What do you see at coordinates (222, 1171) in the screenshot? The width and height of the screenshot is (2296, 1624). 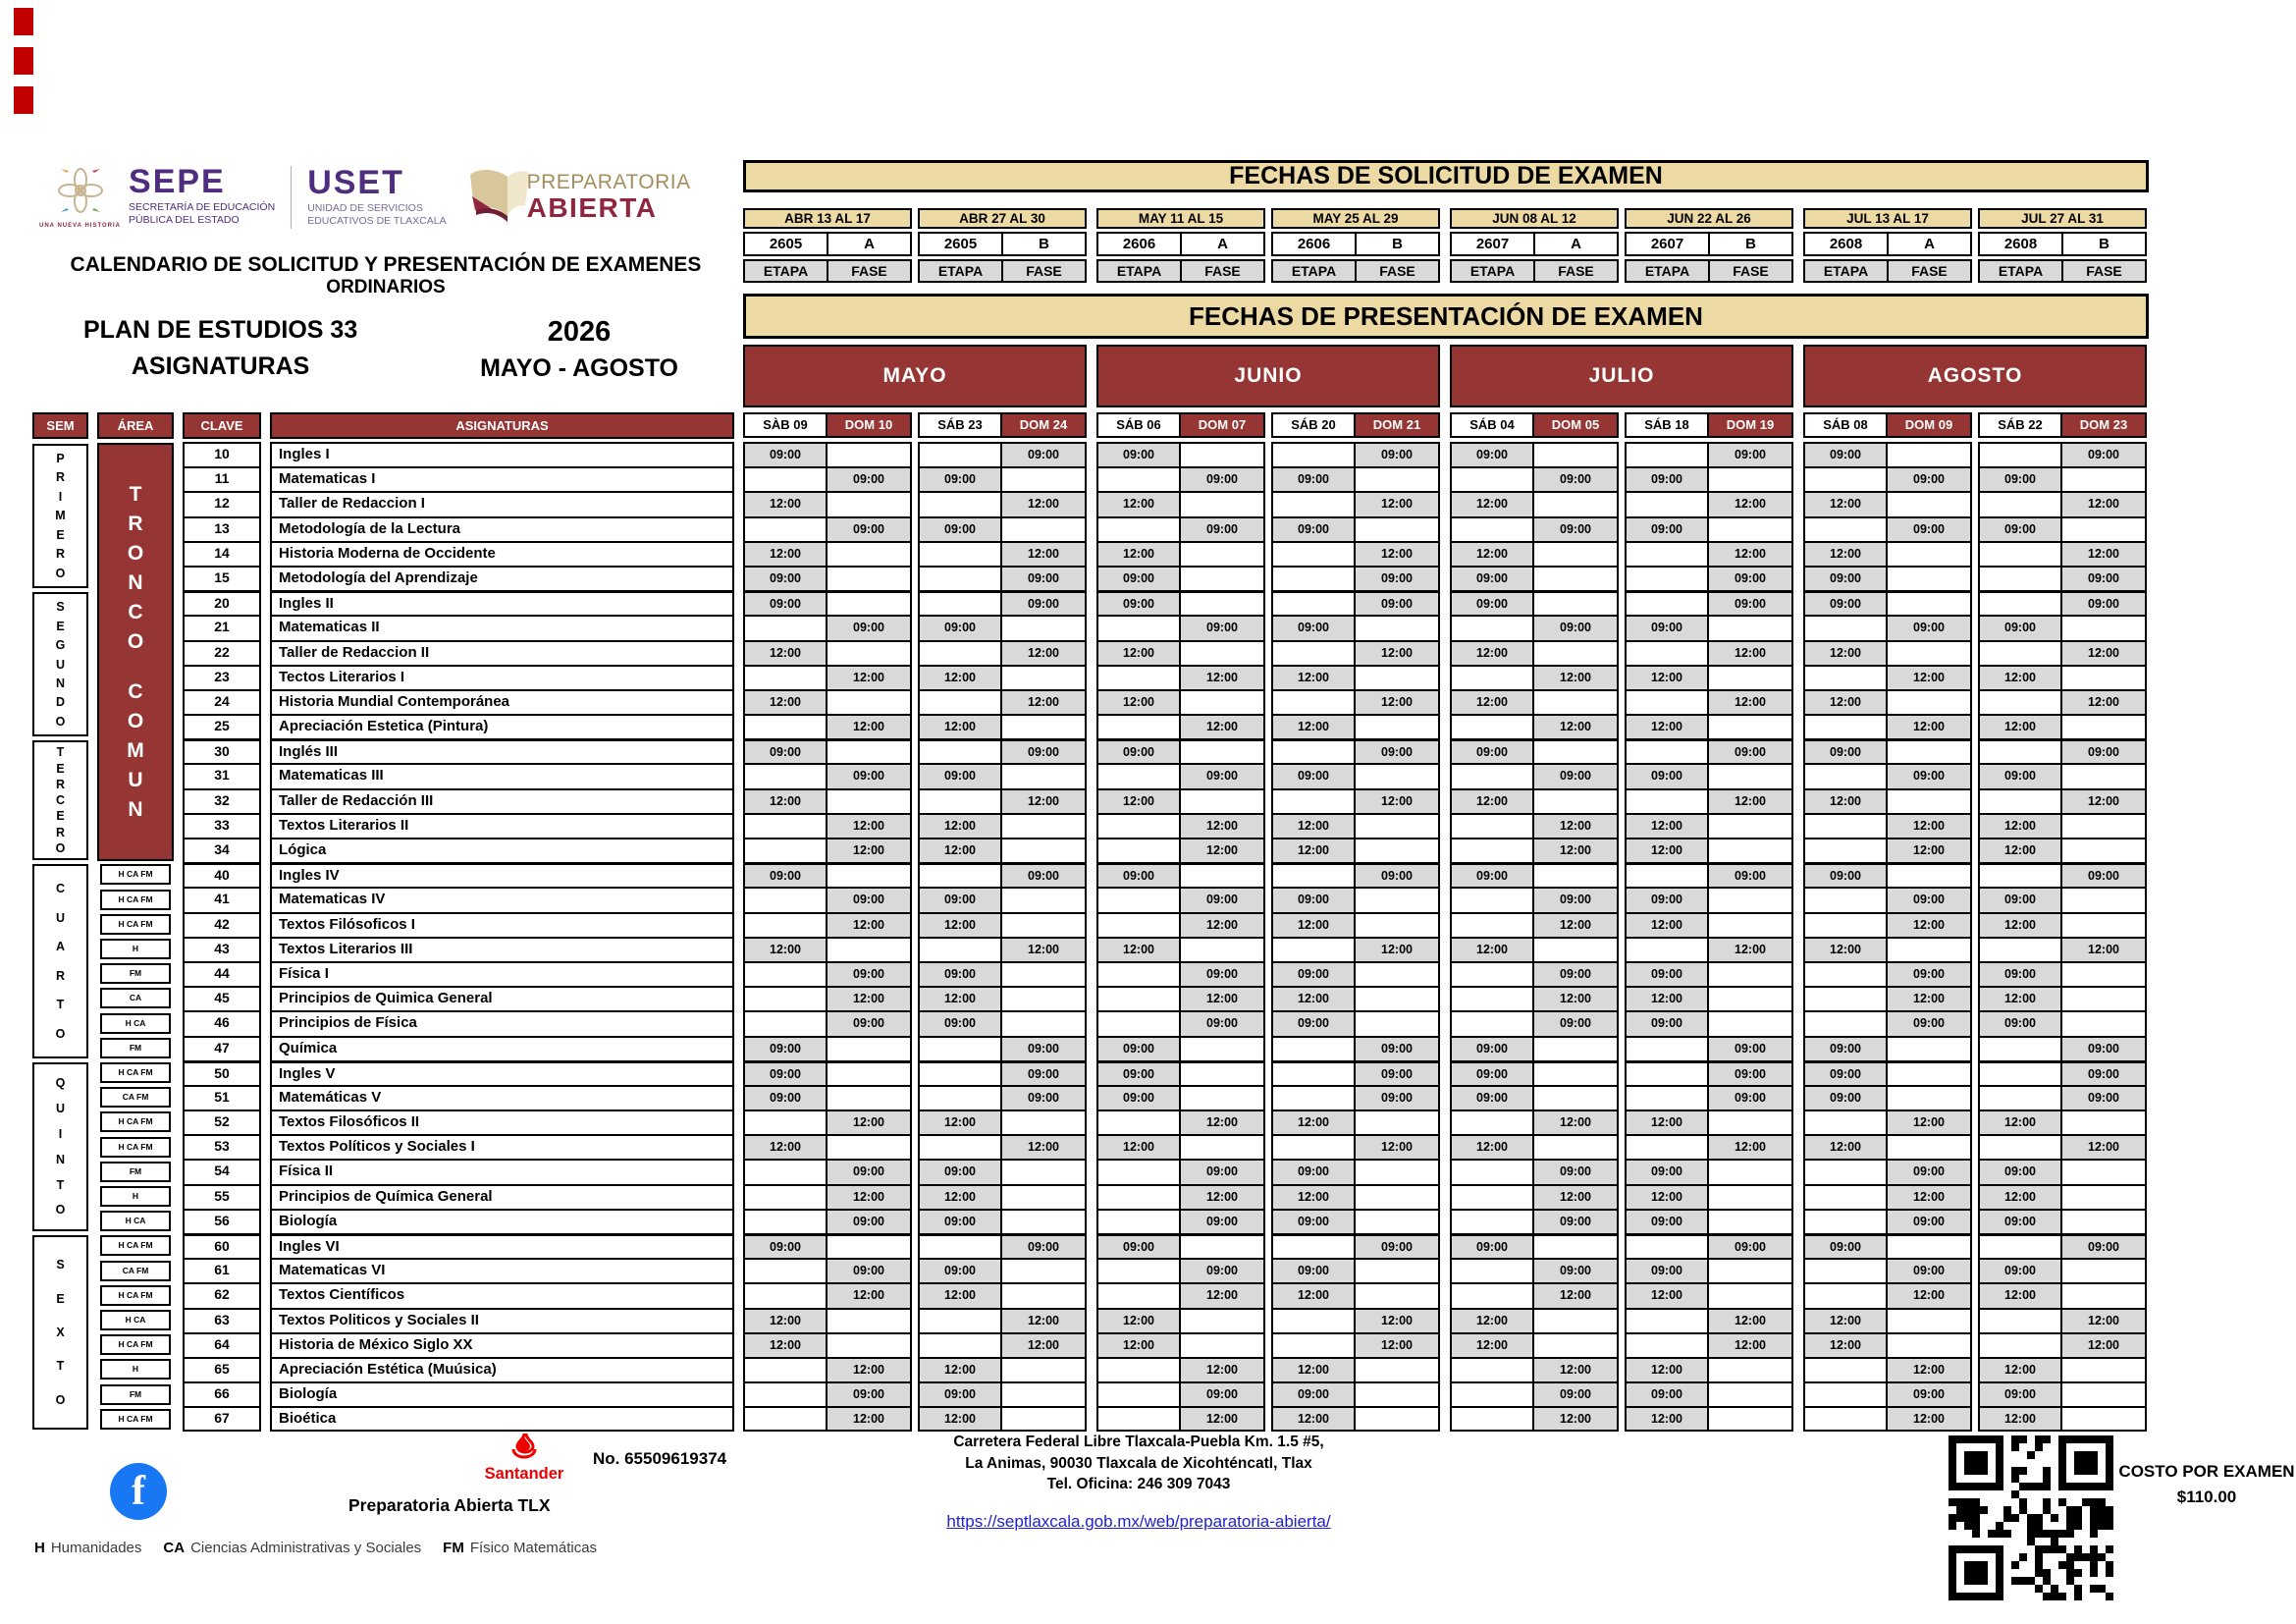 I see `clave-cell: 54` at bounding box center [222, 1171].